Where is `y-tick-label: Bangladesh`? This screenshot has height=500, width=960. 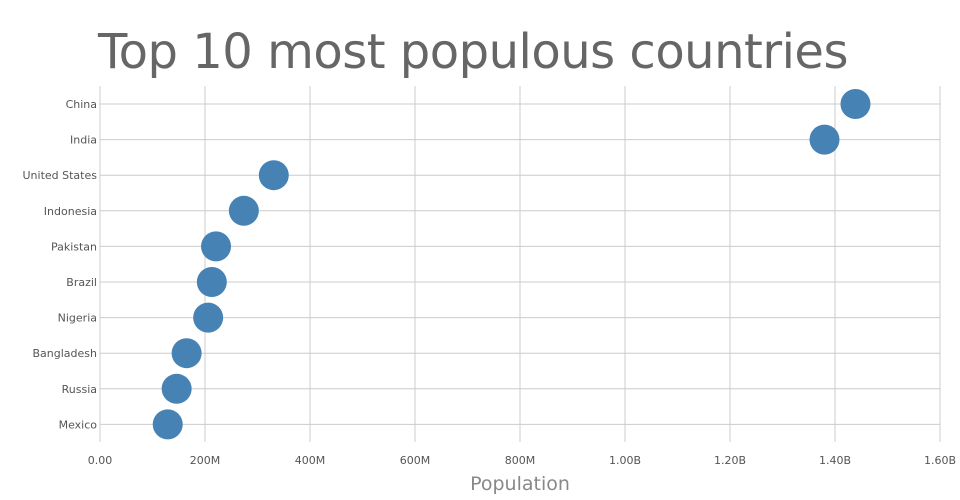
y-tick-label: Bangladesh is located at coordinates (65, 353).